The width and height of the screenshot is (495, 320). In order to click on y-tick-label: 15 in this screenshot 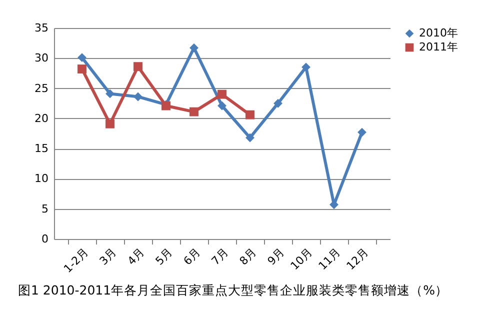, I will do `click(41, 149)`.